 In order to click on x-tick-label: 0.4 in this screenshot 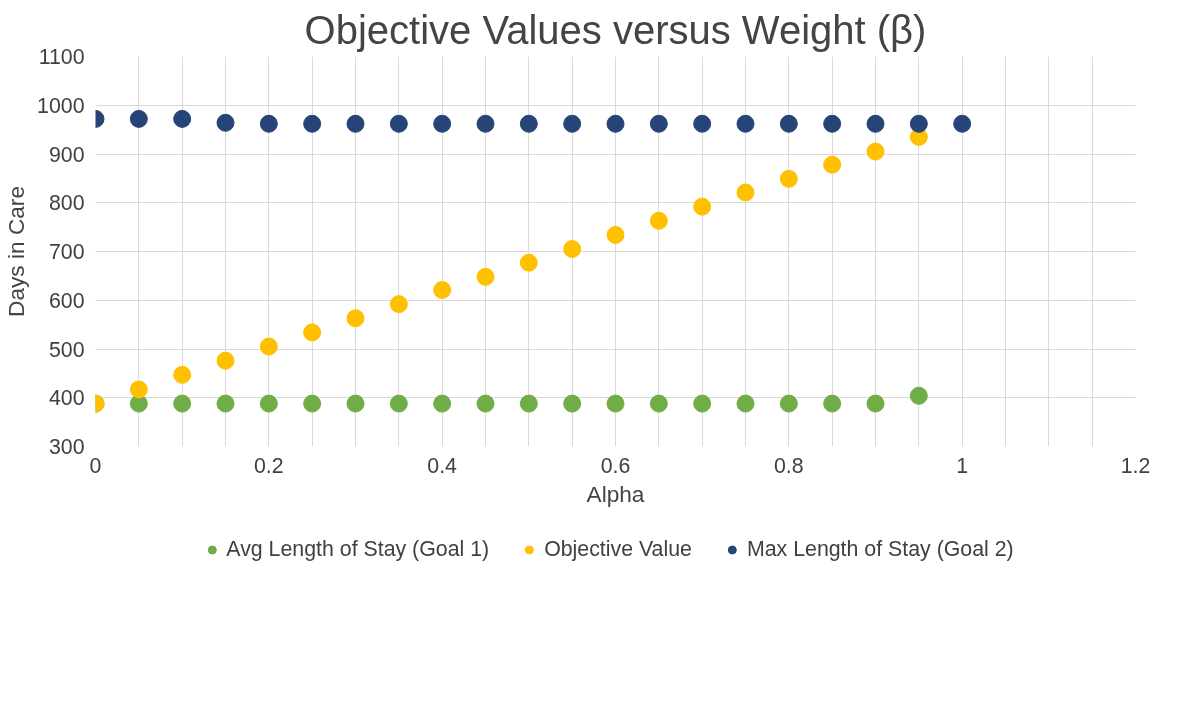, I will do `click(442, 465)`.